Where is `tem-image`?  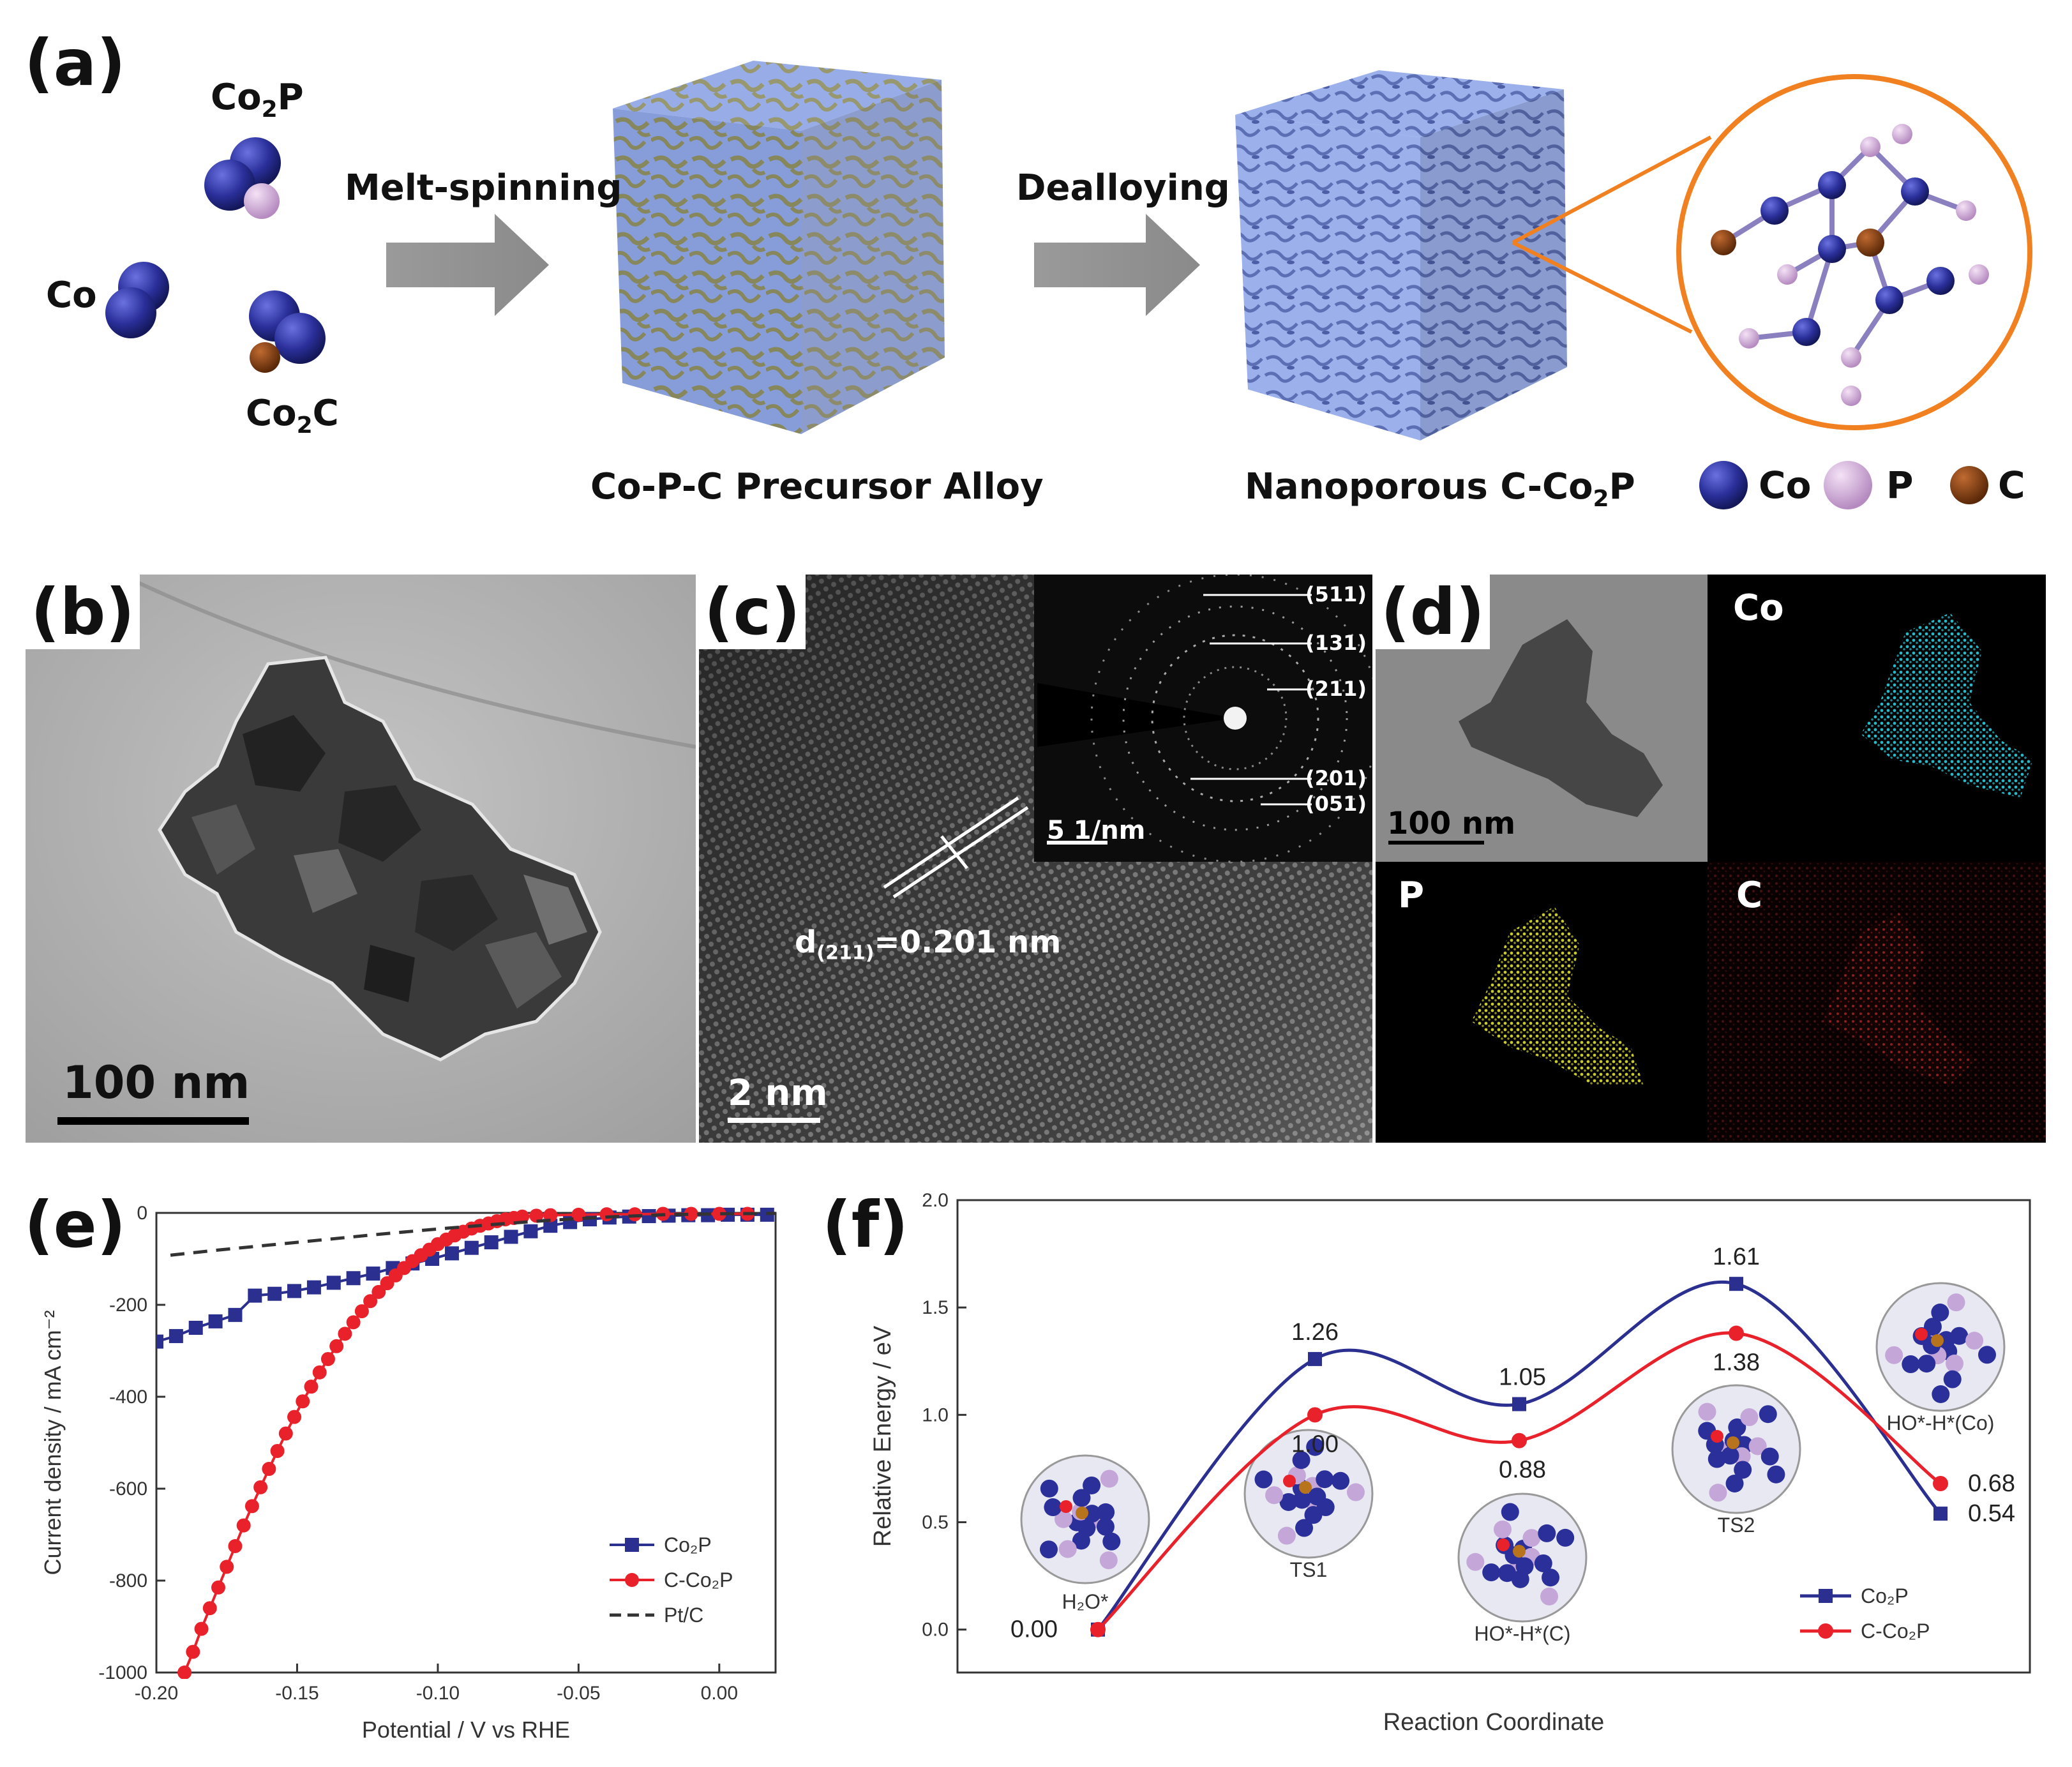 tem-image is located at coordinates (361, 859).